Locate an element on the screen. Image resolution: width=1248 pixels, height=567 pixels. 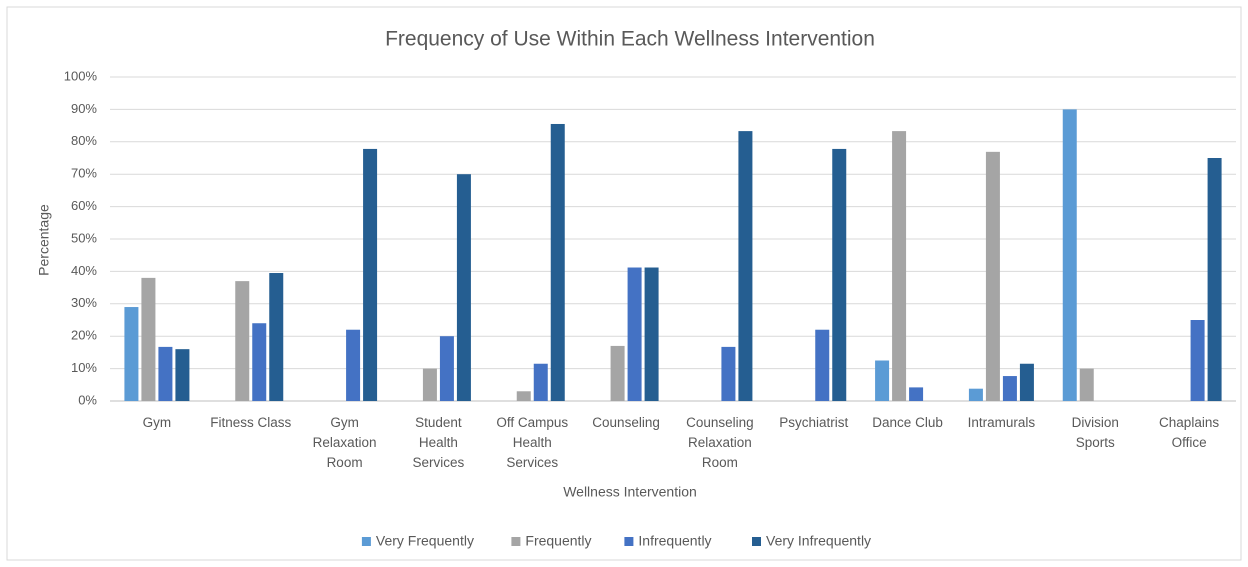
x-tick-label: Division Sports is located at coordinates (1095, 432).